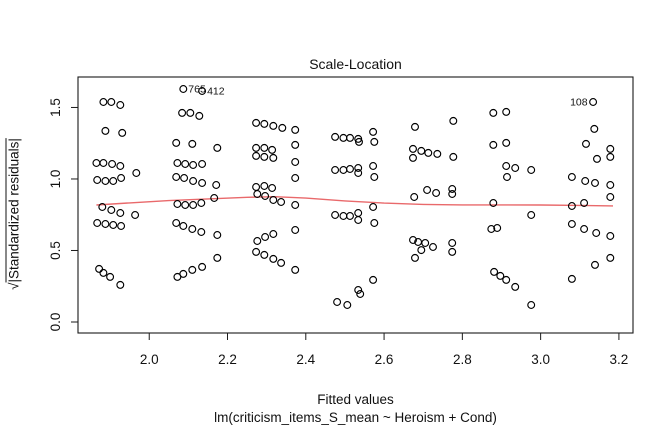 Image resolution: width=672 pixels, height=432 pixels. I want to click on y-axis-label: √|Standardized residuals|, so click(14, 214).